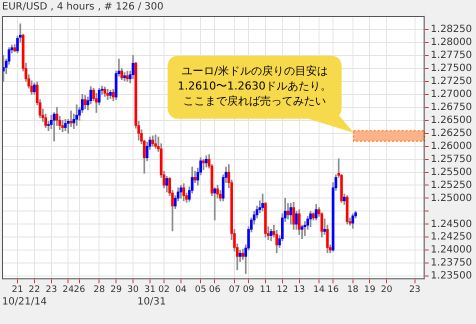 Image resolution: width=476 pixels, height=324 pixels. Describe the element at coordinates (451, 146) in the screenshot. I see `y-tick-label: 1.26000` at that location.